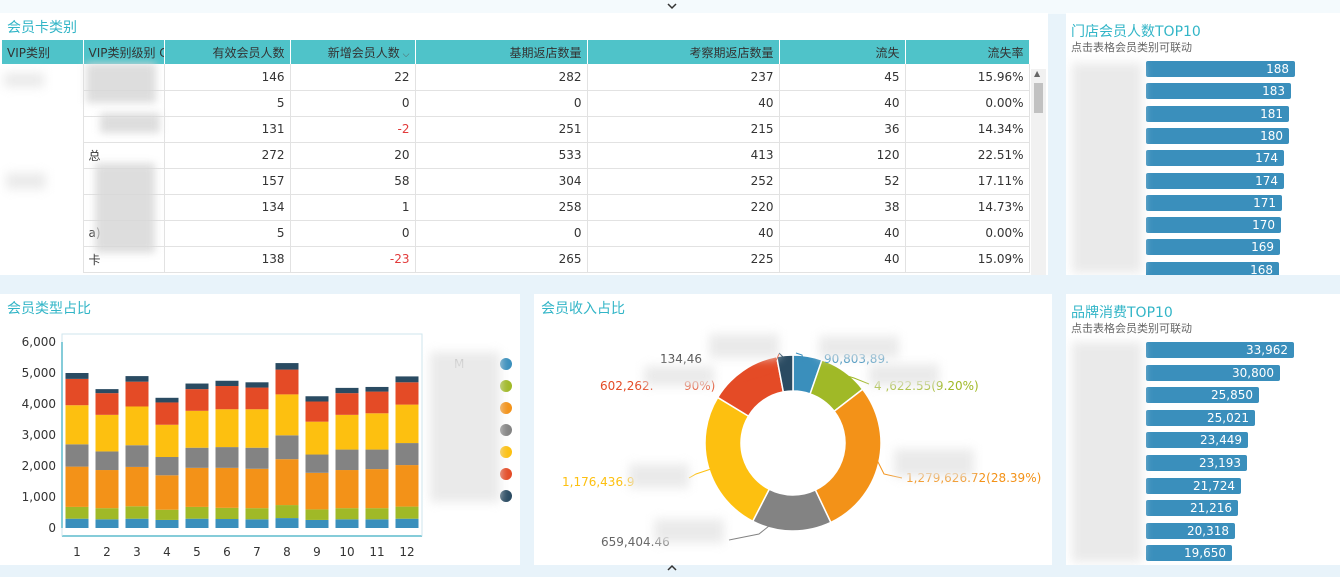 The image size is (1340, 577). What do you see at coordinates (1038, 172) in the screenshot?
I see `table-scrollbar: ▲ ▼` at bounding box center [1038, 172].